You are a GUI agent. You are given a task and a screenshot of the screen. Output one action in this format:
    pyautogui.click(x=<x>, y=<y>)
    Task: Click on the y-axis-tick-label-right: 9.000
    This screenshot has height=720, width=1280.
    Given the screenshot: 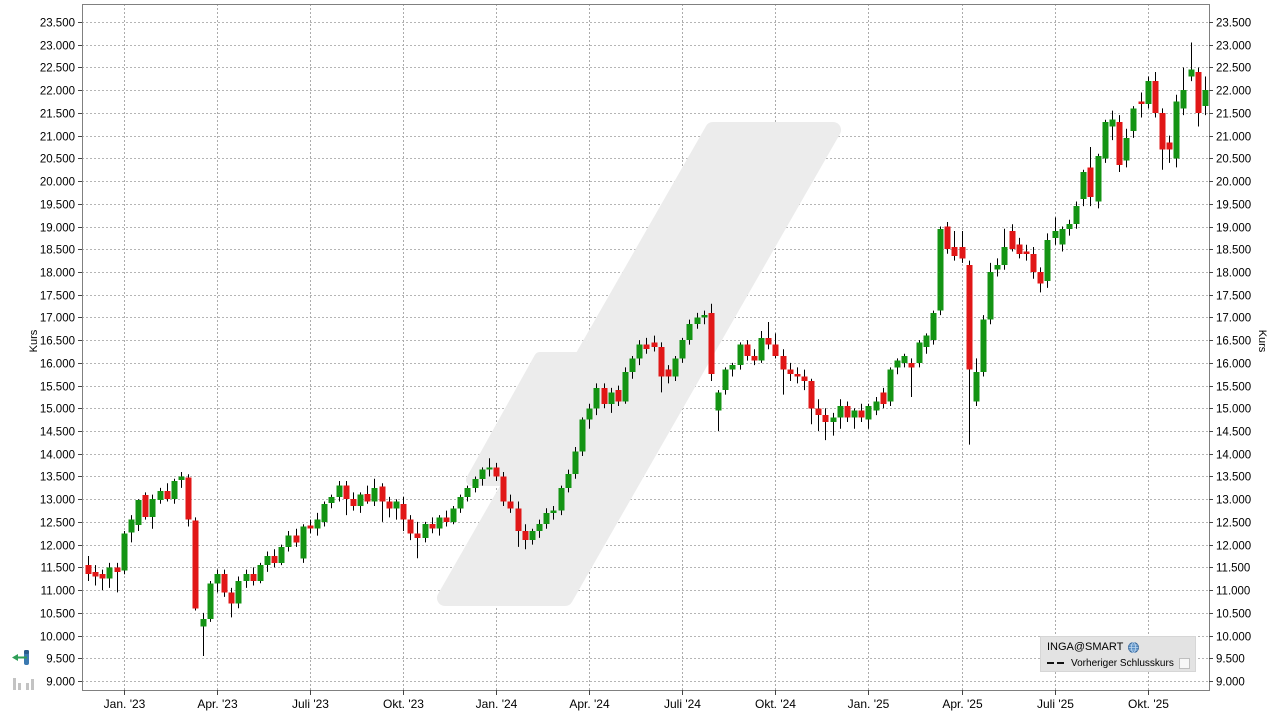 What is the action you would take?
    pyautogui.click(x=1230, y=683)
    